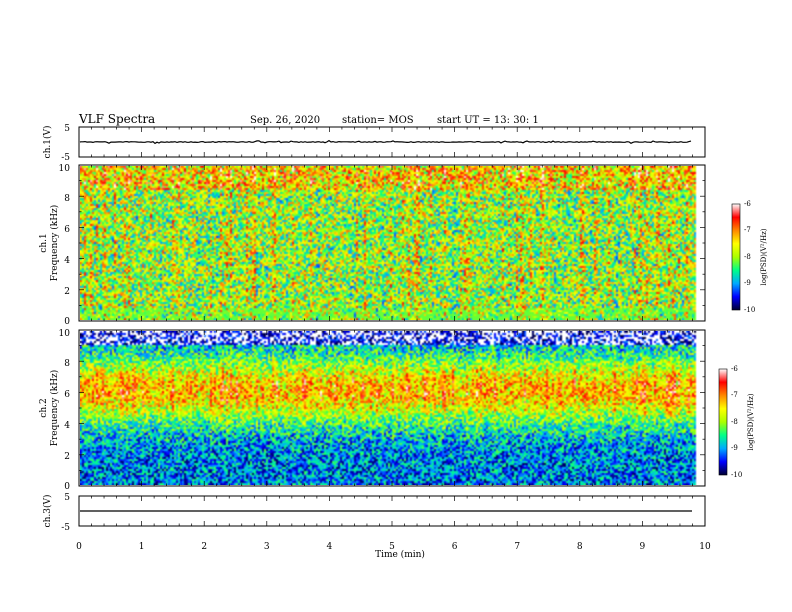 This screenshot has width=792, height=612. Describe the element at coordinates (751, 421) in the screenshot. I see `ch2-colorbar-label: log(PSD)(V²/Hz)` at that location.